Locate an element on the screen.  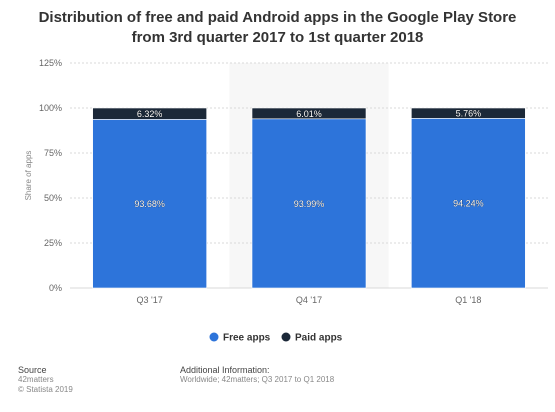
legend-marker-paid is located at coordinates (286, 337).